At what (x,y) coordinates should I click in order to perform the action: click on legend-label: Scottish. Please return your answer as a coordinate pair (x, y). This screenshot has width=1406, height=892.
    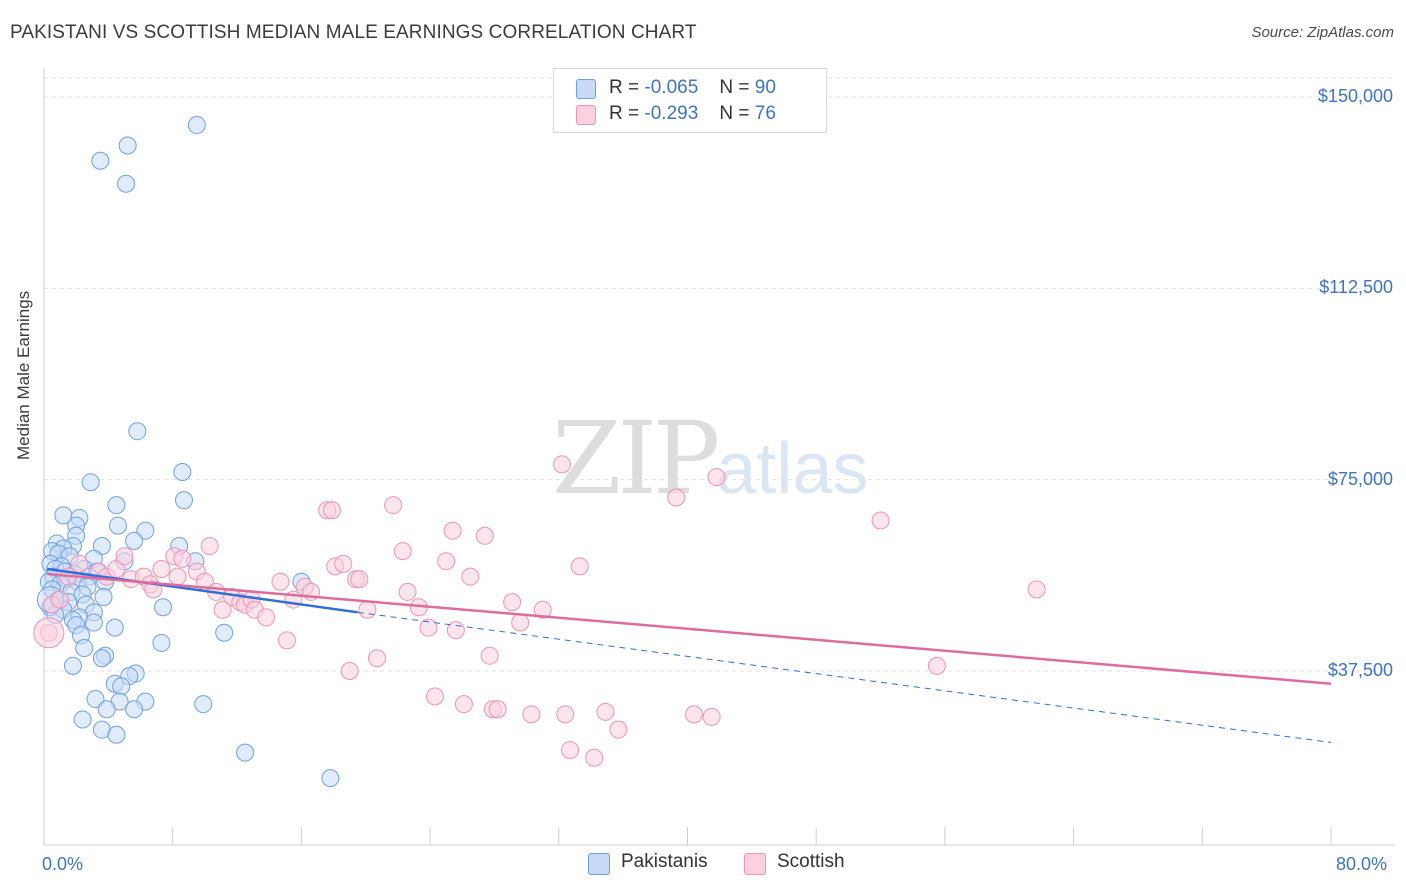
    Looking at the image, I should click on (811, 861).